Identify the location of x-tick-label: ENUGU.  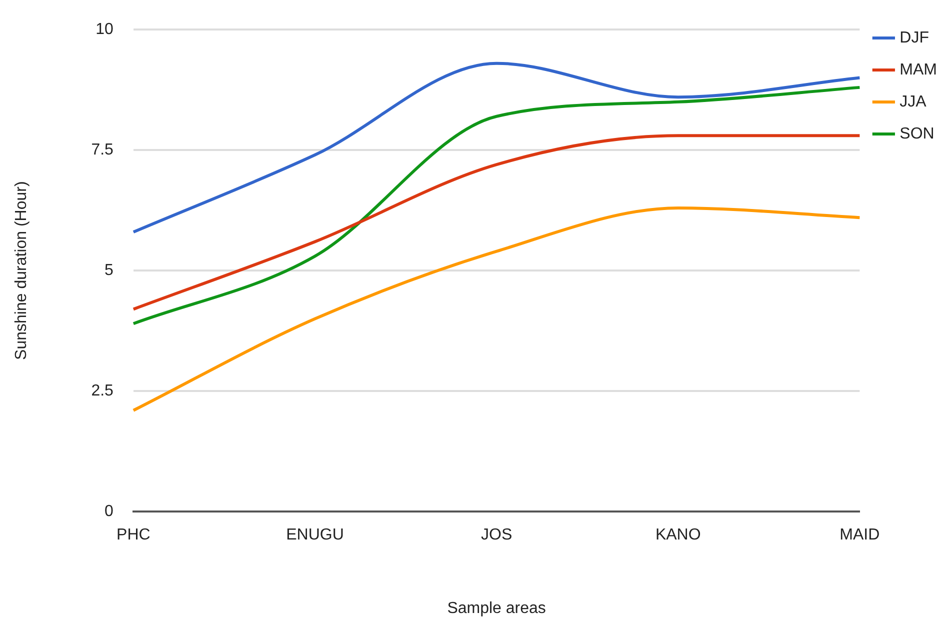
(315, 535).